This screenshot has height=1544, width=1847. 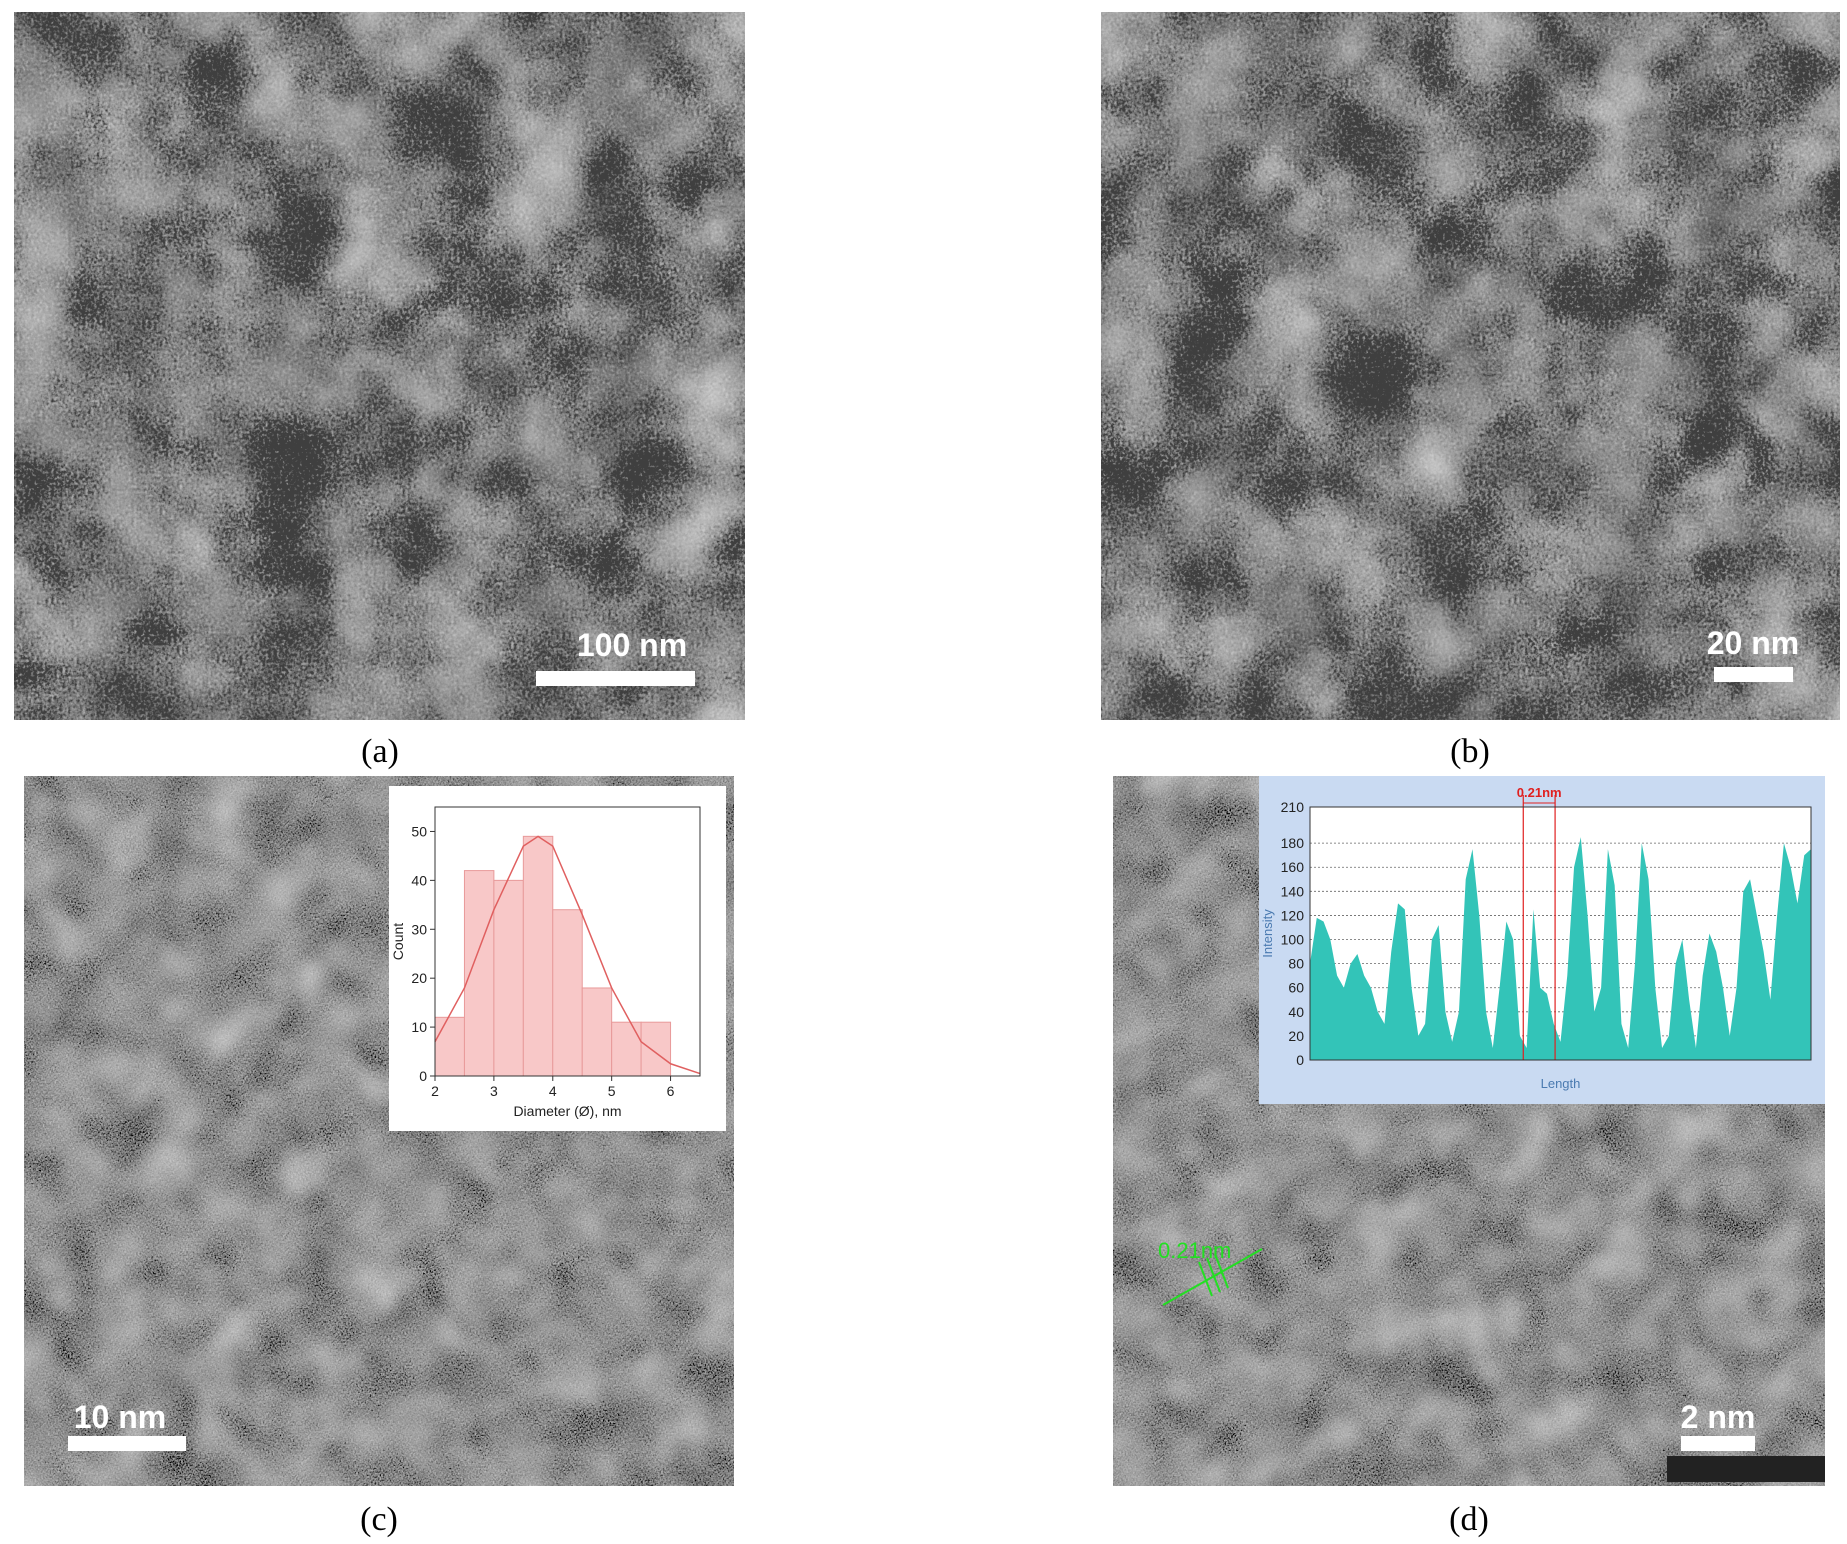 What do you see at coordinates (1296, 964) in the screenshot?
I see `y-tick-label: 80` at bounding box center [1296, 964].